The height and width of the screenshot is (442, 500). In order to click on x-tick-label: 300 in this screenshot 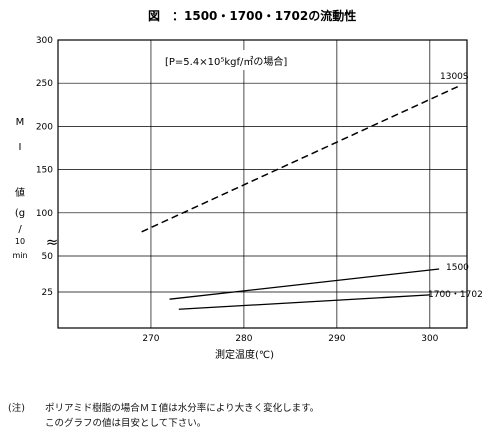, I will do `click(429, 339)`.